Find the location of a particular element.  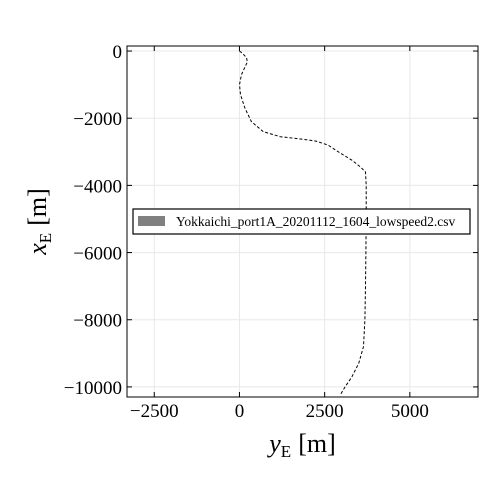

x-tick-label: −2500 is located at coordinates (154, 411).